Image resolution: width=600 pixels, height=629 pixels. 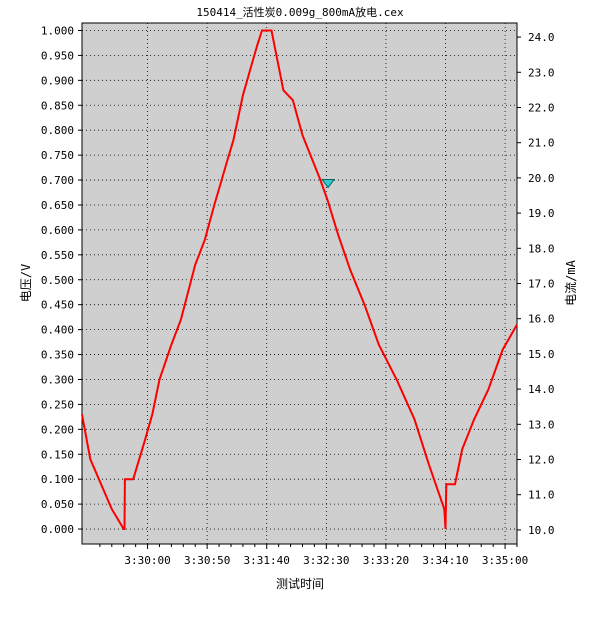 What do you see at coordinates (57, 230) in the screenshot?
I see `y-tick-label: 0.600` at bounding box center [57, 230].